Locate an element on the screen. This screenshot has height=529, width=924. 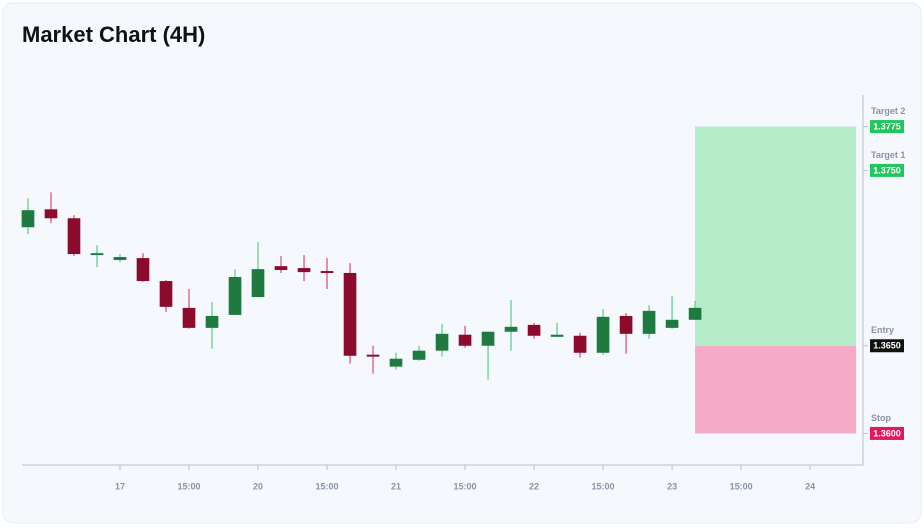
level-label: 1.3775 is located at coordinates (887, 126).